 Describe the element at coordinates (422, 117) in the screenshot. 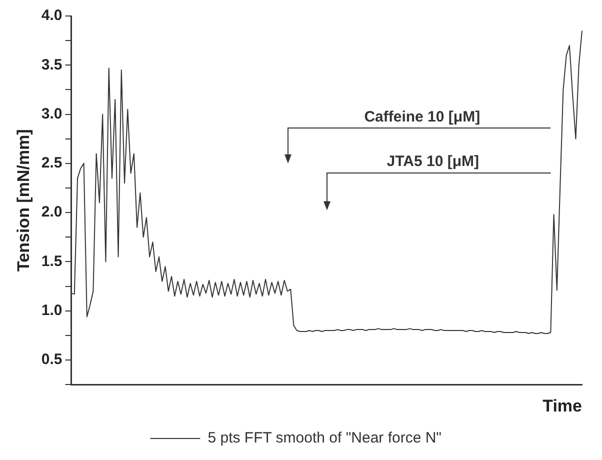

I see `annotation: Caffeine 10 [μM]` at that location.